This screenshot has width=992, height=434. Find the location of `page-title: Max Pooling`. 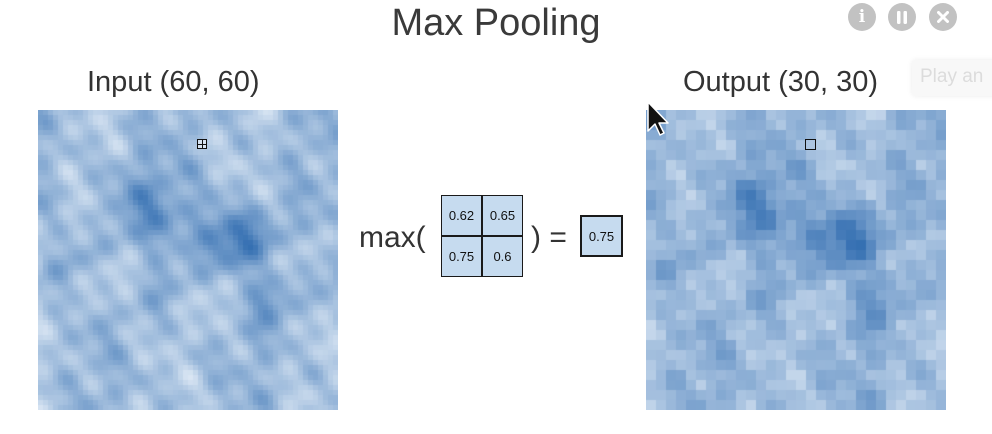

page-title: Max Pooling is located at coordinates (496, 23).